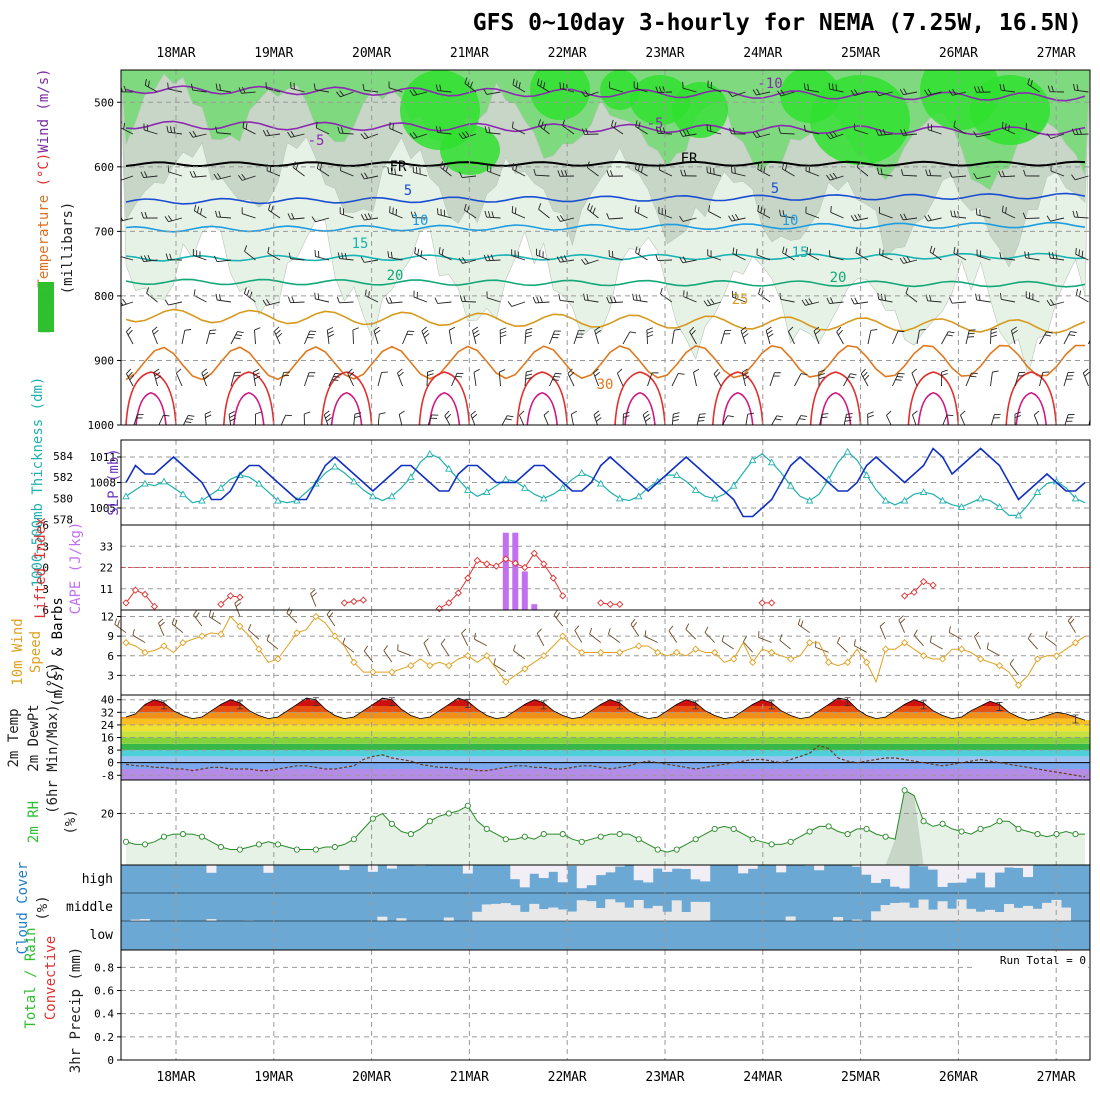 The image size is (1100, 1100). What do you see at coordinates (46, 308) in the screenshot?
I see `rh-axis-label: RH (%)` at bounding box center [46, 308].